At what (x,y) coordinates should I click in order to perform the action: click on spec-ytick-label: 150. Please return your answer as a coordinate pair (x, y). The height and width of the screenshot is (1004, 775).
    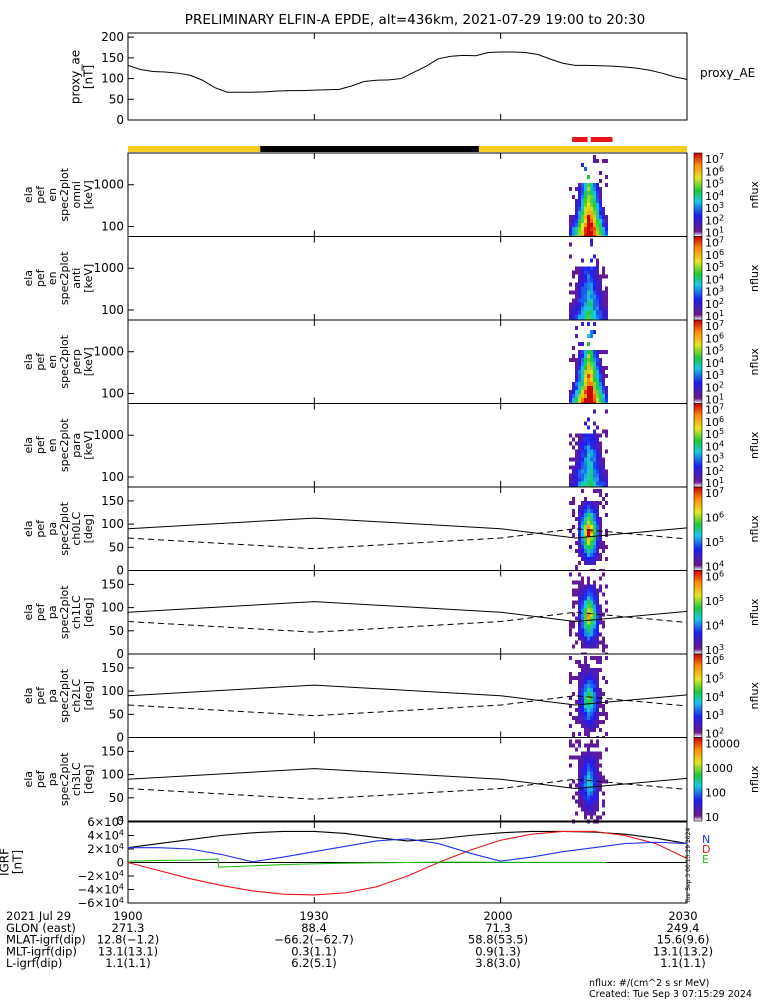
    Looking at the image, I should click on (112, 584).